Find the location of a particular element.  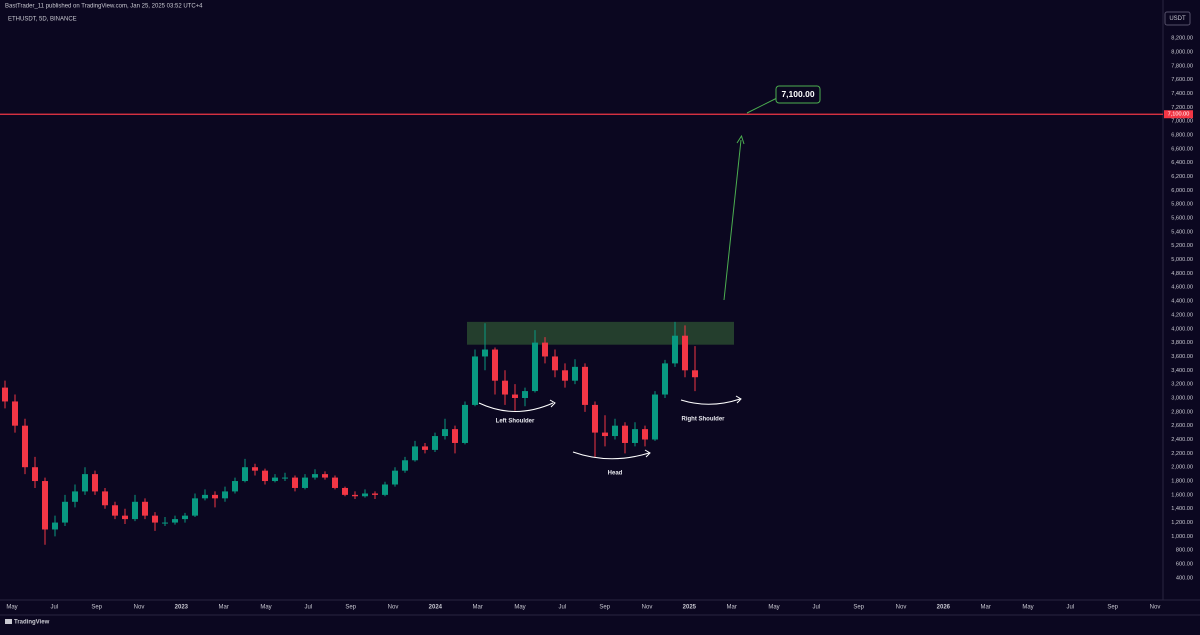

pattern-label: Right Shoulder is located at coordinates (704, 420).